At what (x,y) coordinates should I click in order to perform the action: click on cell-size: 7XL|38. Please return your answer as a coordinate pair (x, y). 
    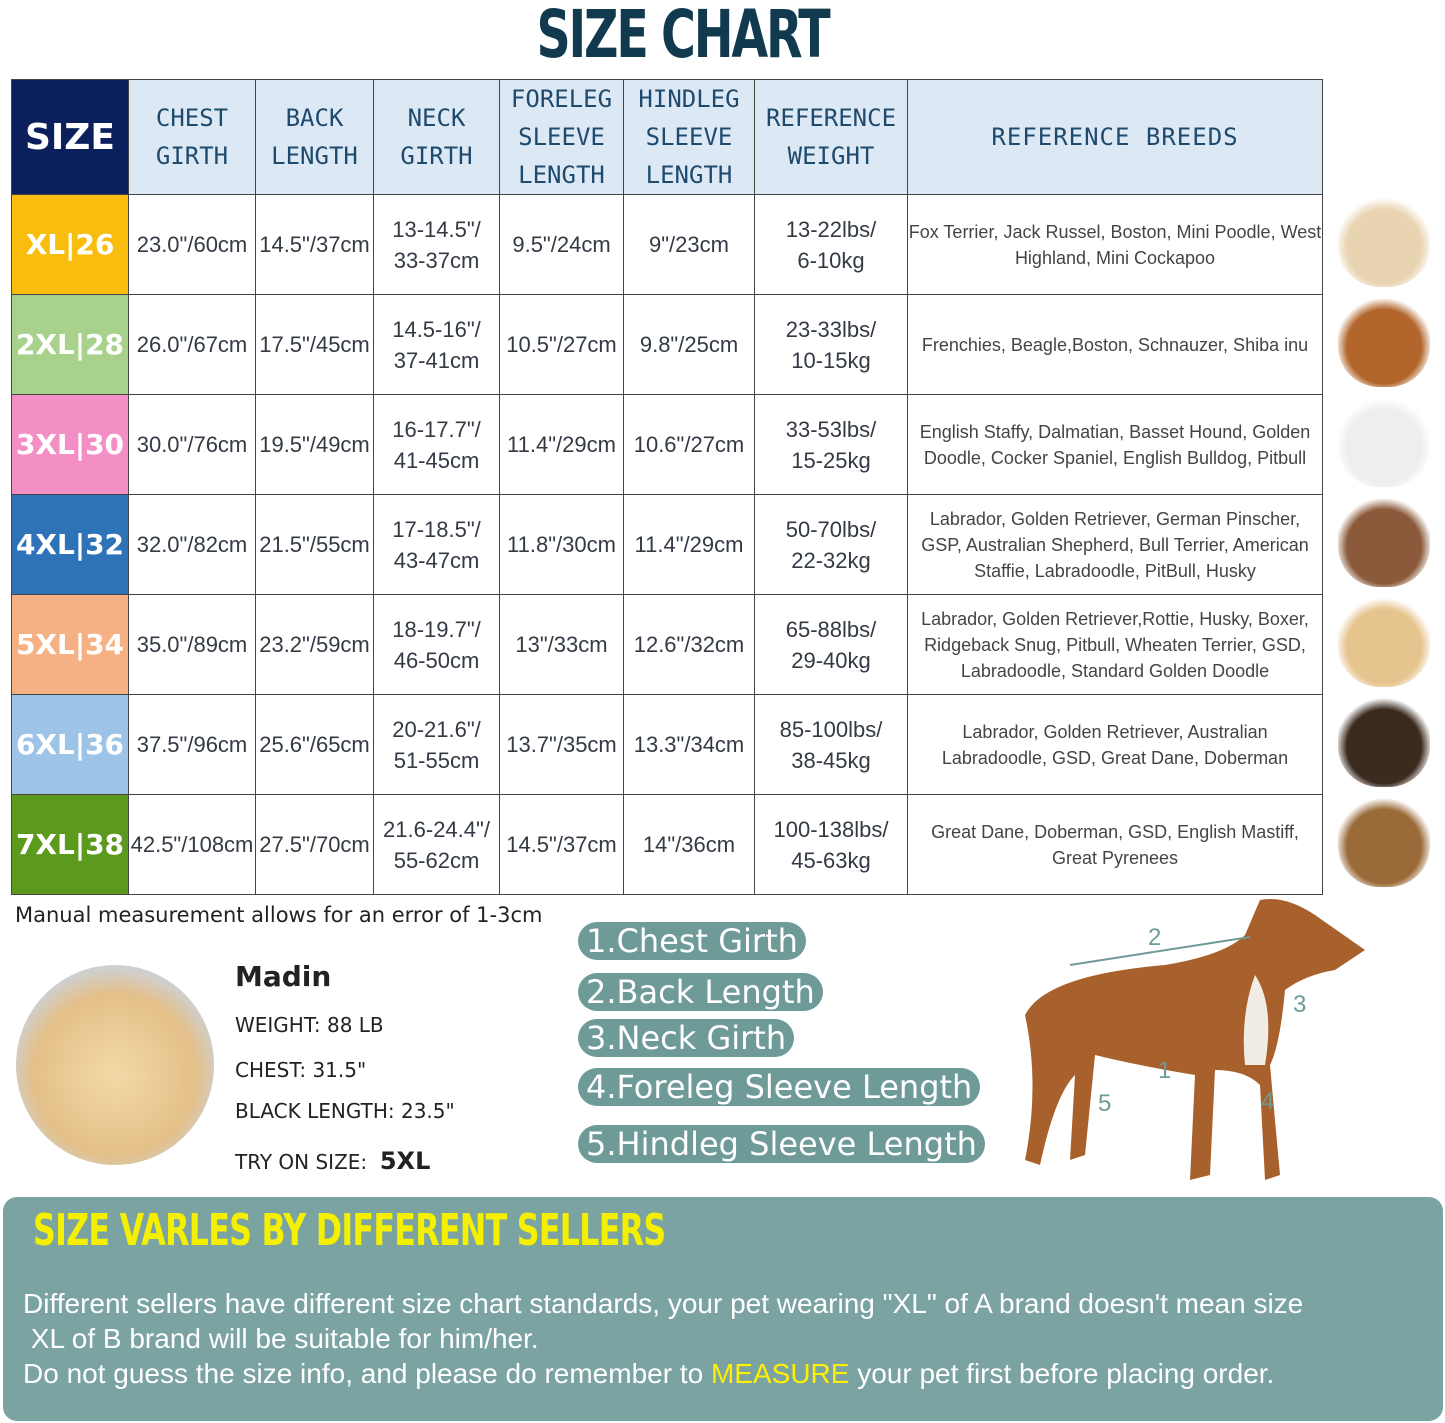
    Looking at the image, I should click on (70, 844).